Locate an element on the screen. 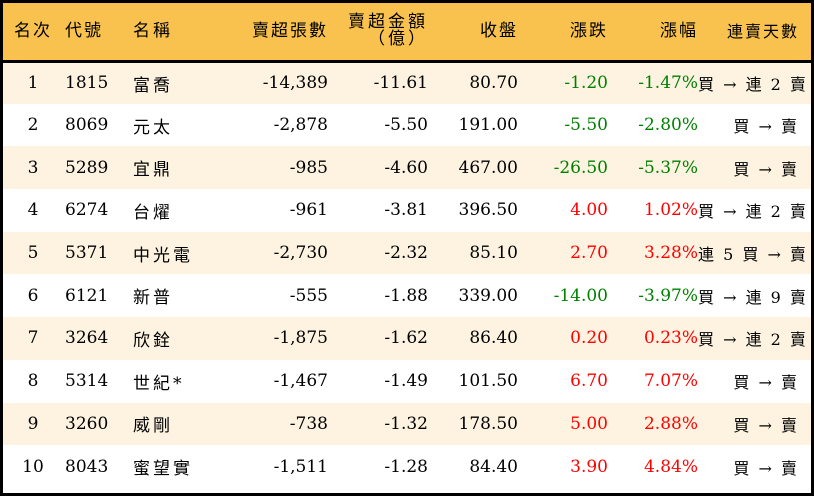 The height and width of the screenshot is (496, 814). change-cell: 4.00 is located at coordinates (589, 210).